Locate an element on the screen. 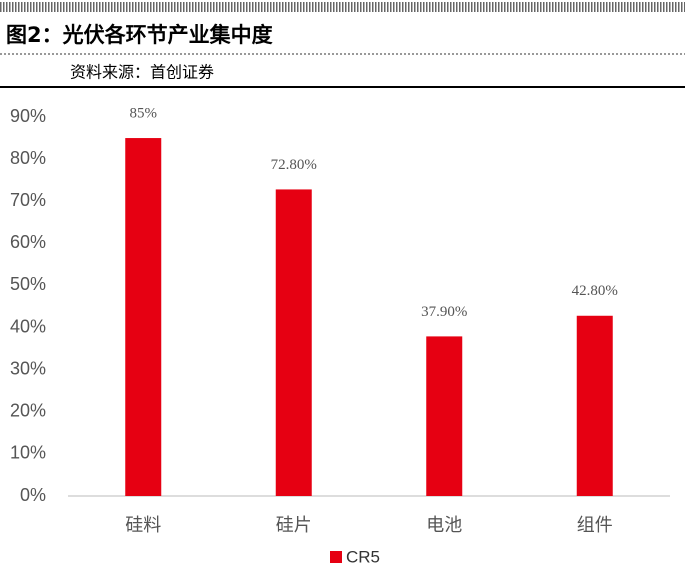 The image size is (685, 576). y-tick-label: 60% is located at coordinates (28, 242).